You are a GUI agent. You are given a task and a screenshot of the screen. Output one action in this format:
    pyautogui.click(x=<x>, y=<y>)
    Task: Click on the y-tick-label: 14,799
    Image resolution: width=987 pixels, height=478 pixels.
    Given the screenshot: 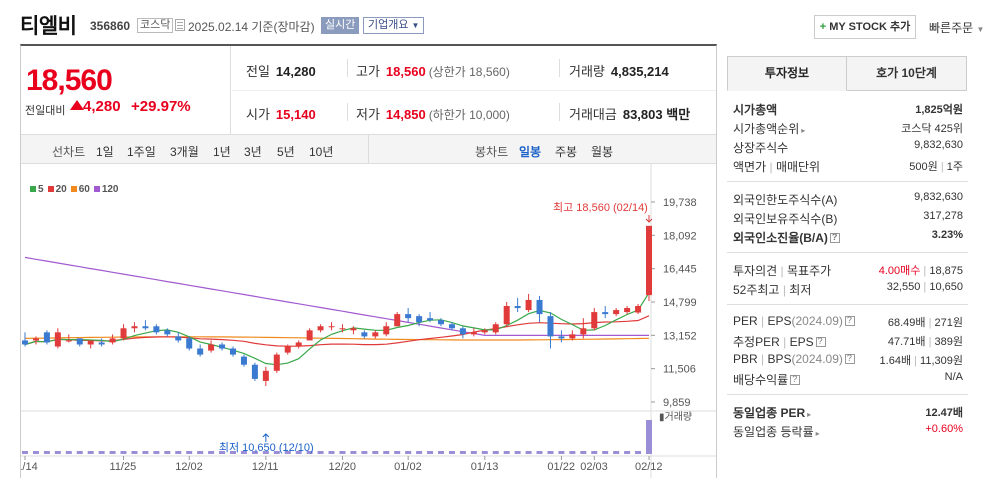 What is the action you would take?
    pyautogui.click(x=680, y=303)
    